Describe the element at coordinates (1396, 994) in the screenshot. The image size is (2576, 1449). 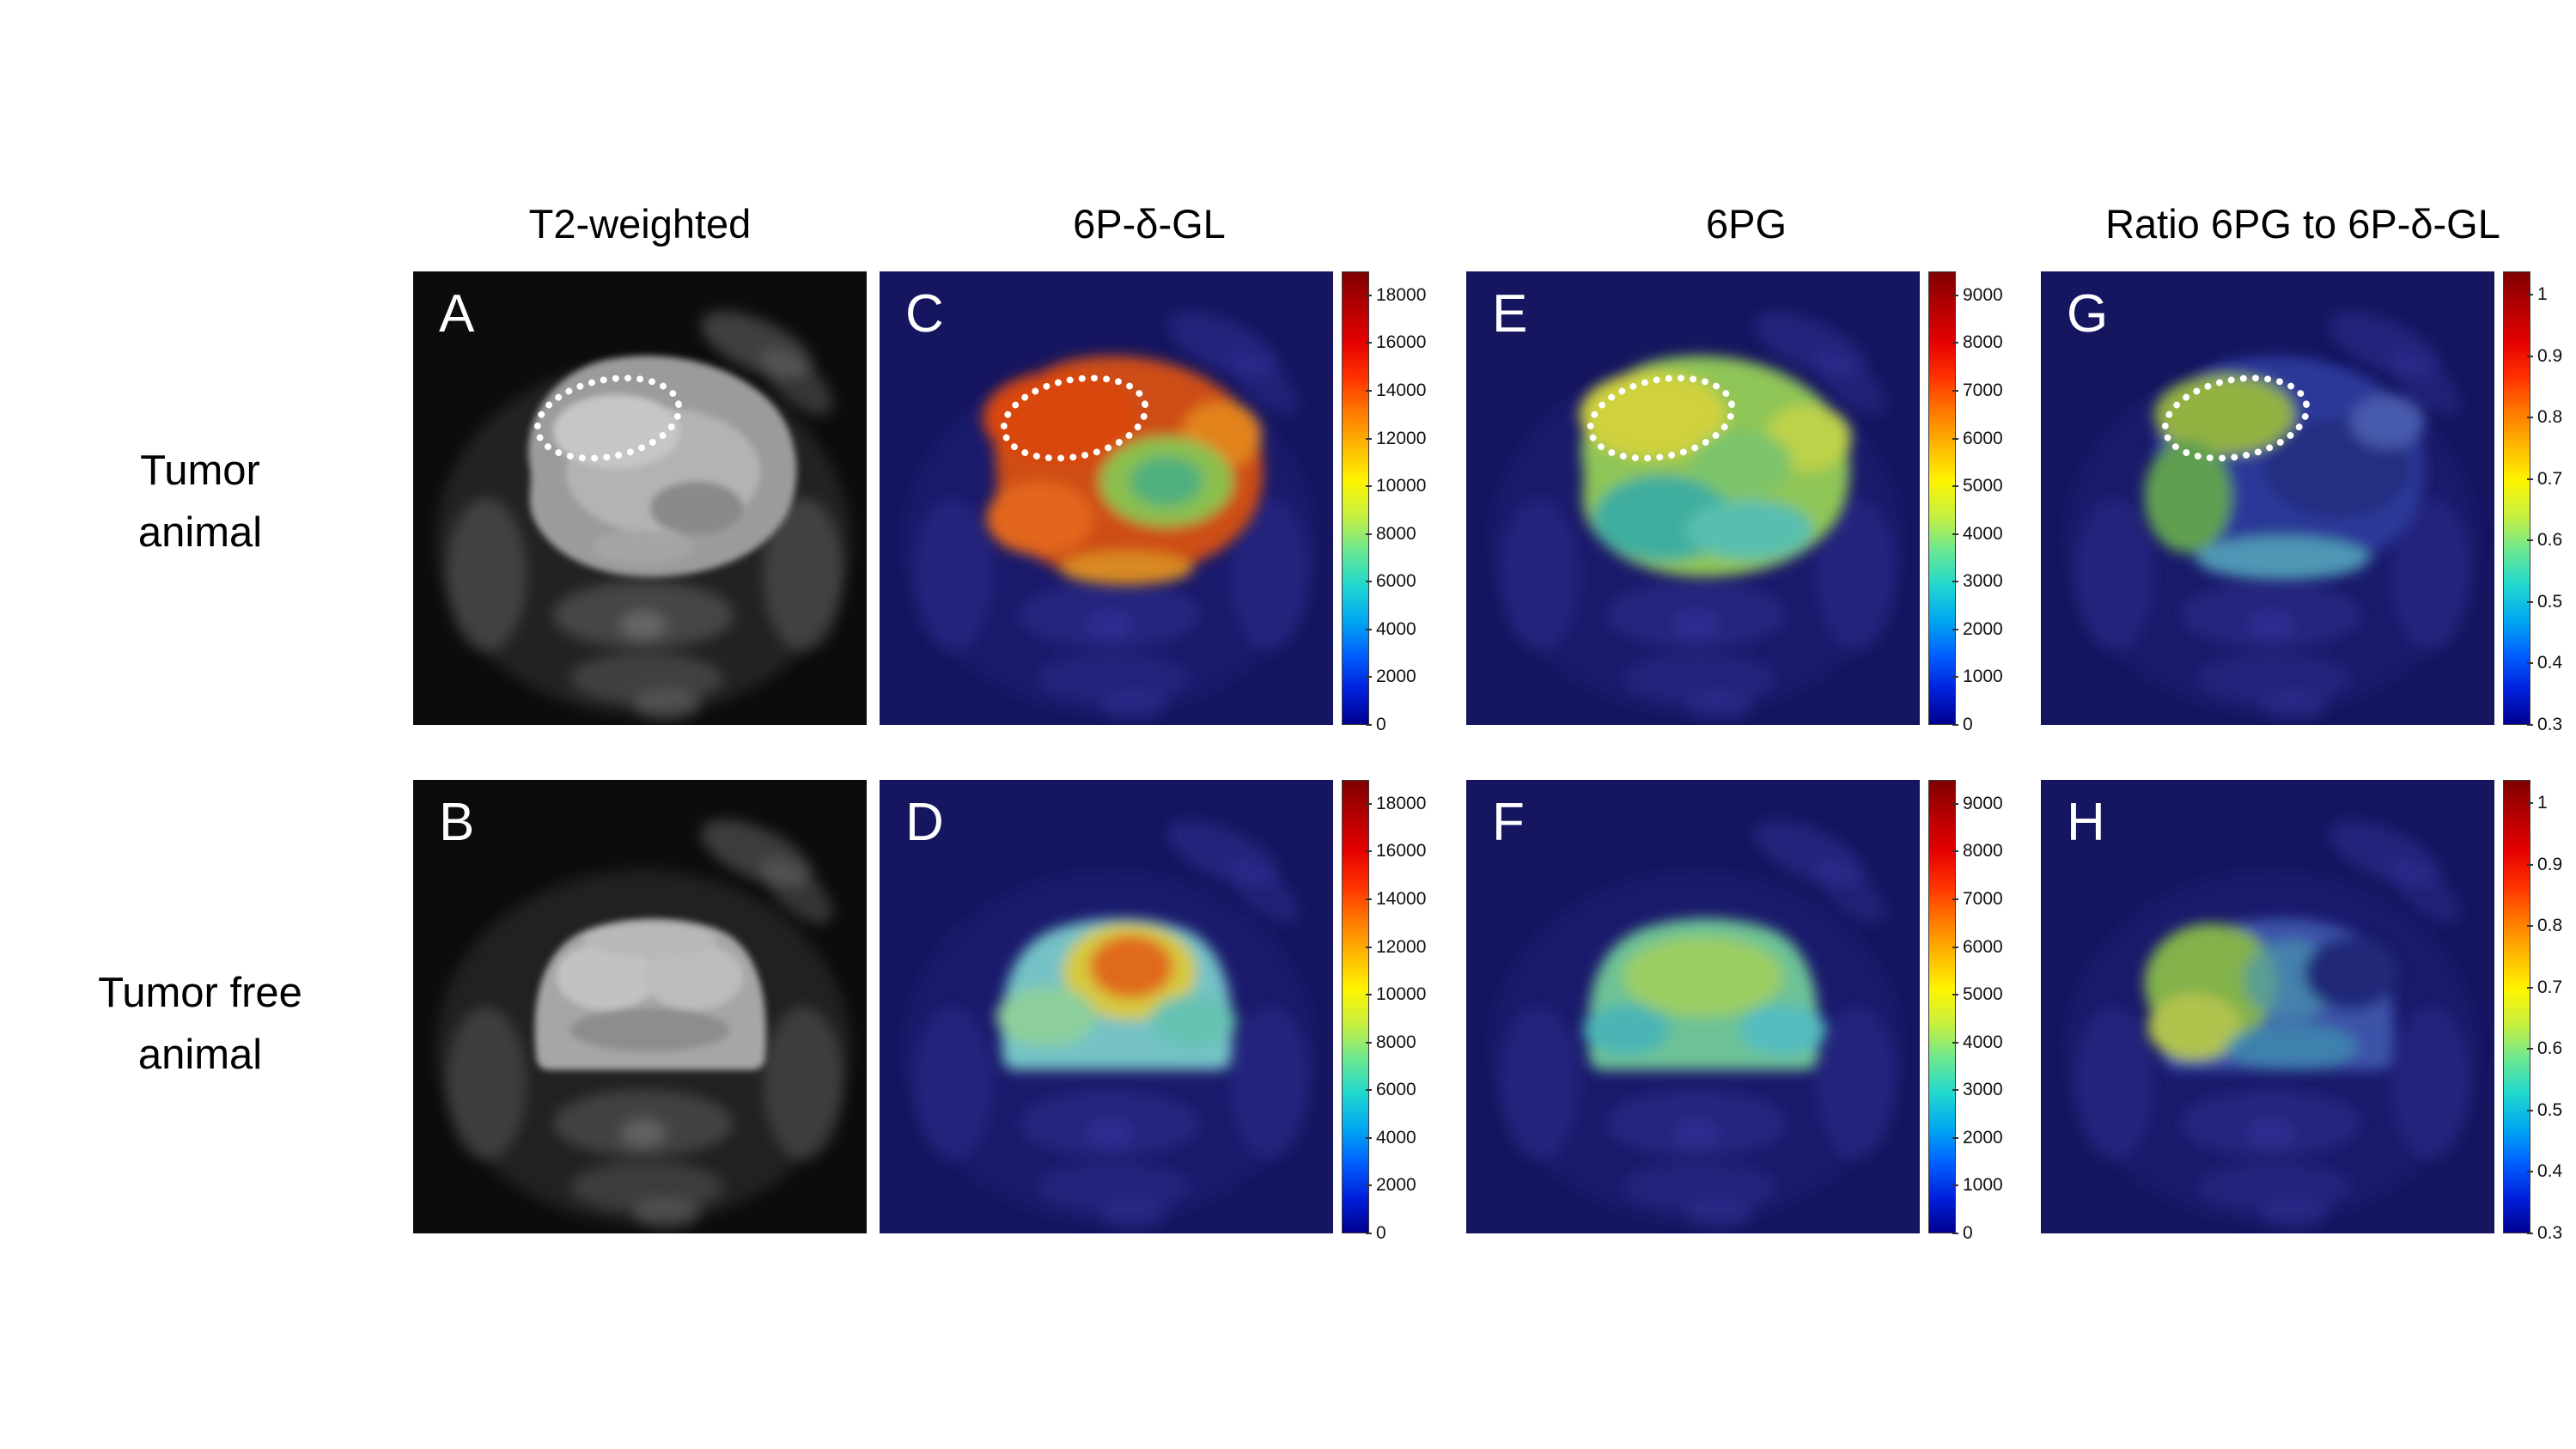
I see `colorbar-tick-label: 10000` at that location.